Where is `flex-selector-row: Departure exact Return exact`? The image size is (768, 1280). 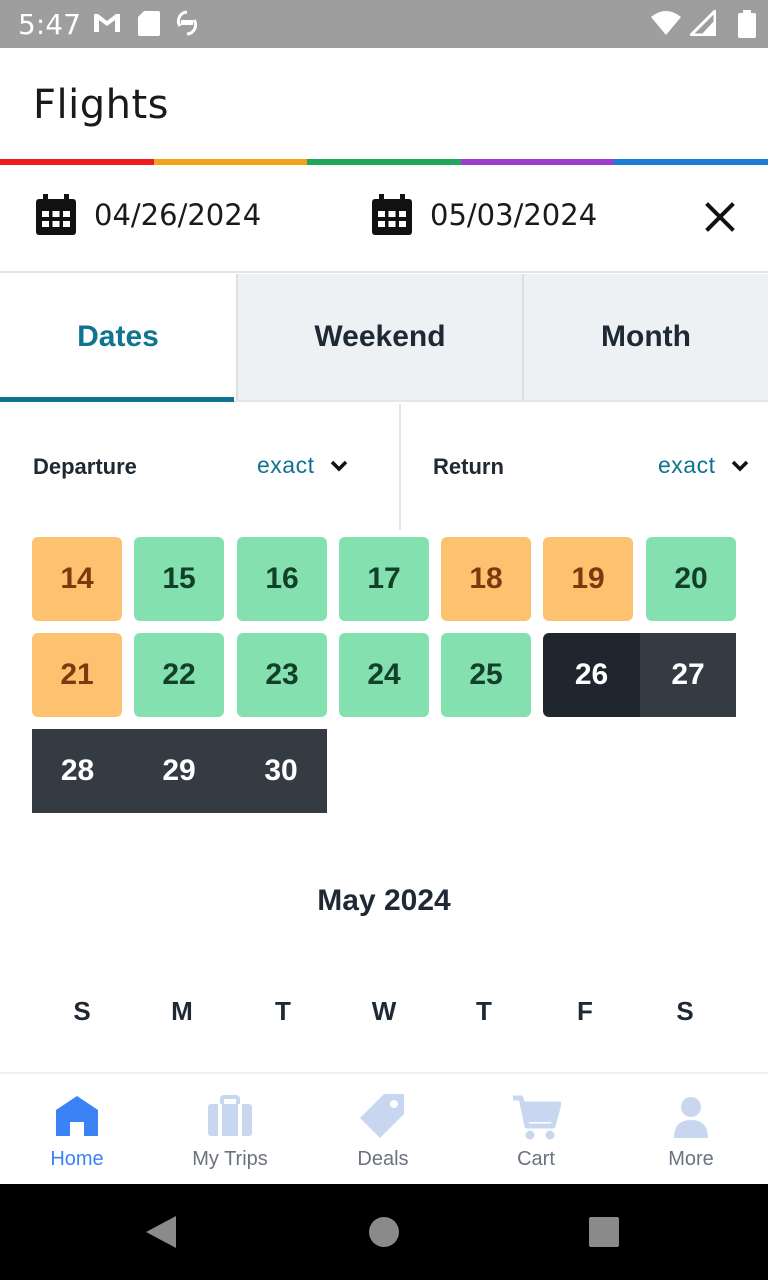 flex-selector-row: Departure exact Return exact is located at coordinates (384, 467).